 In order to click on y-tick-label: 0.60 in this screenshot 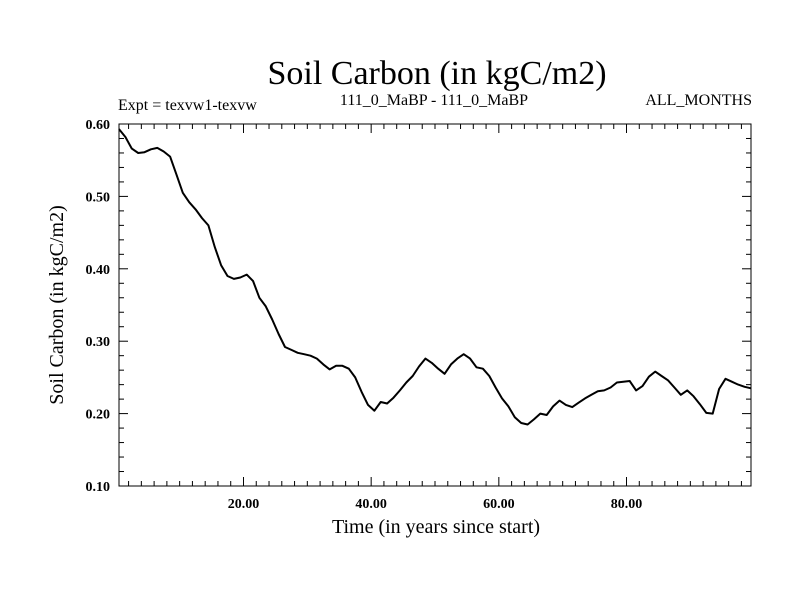, I will do `click(98, 125)`.